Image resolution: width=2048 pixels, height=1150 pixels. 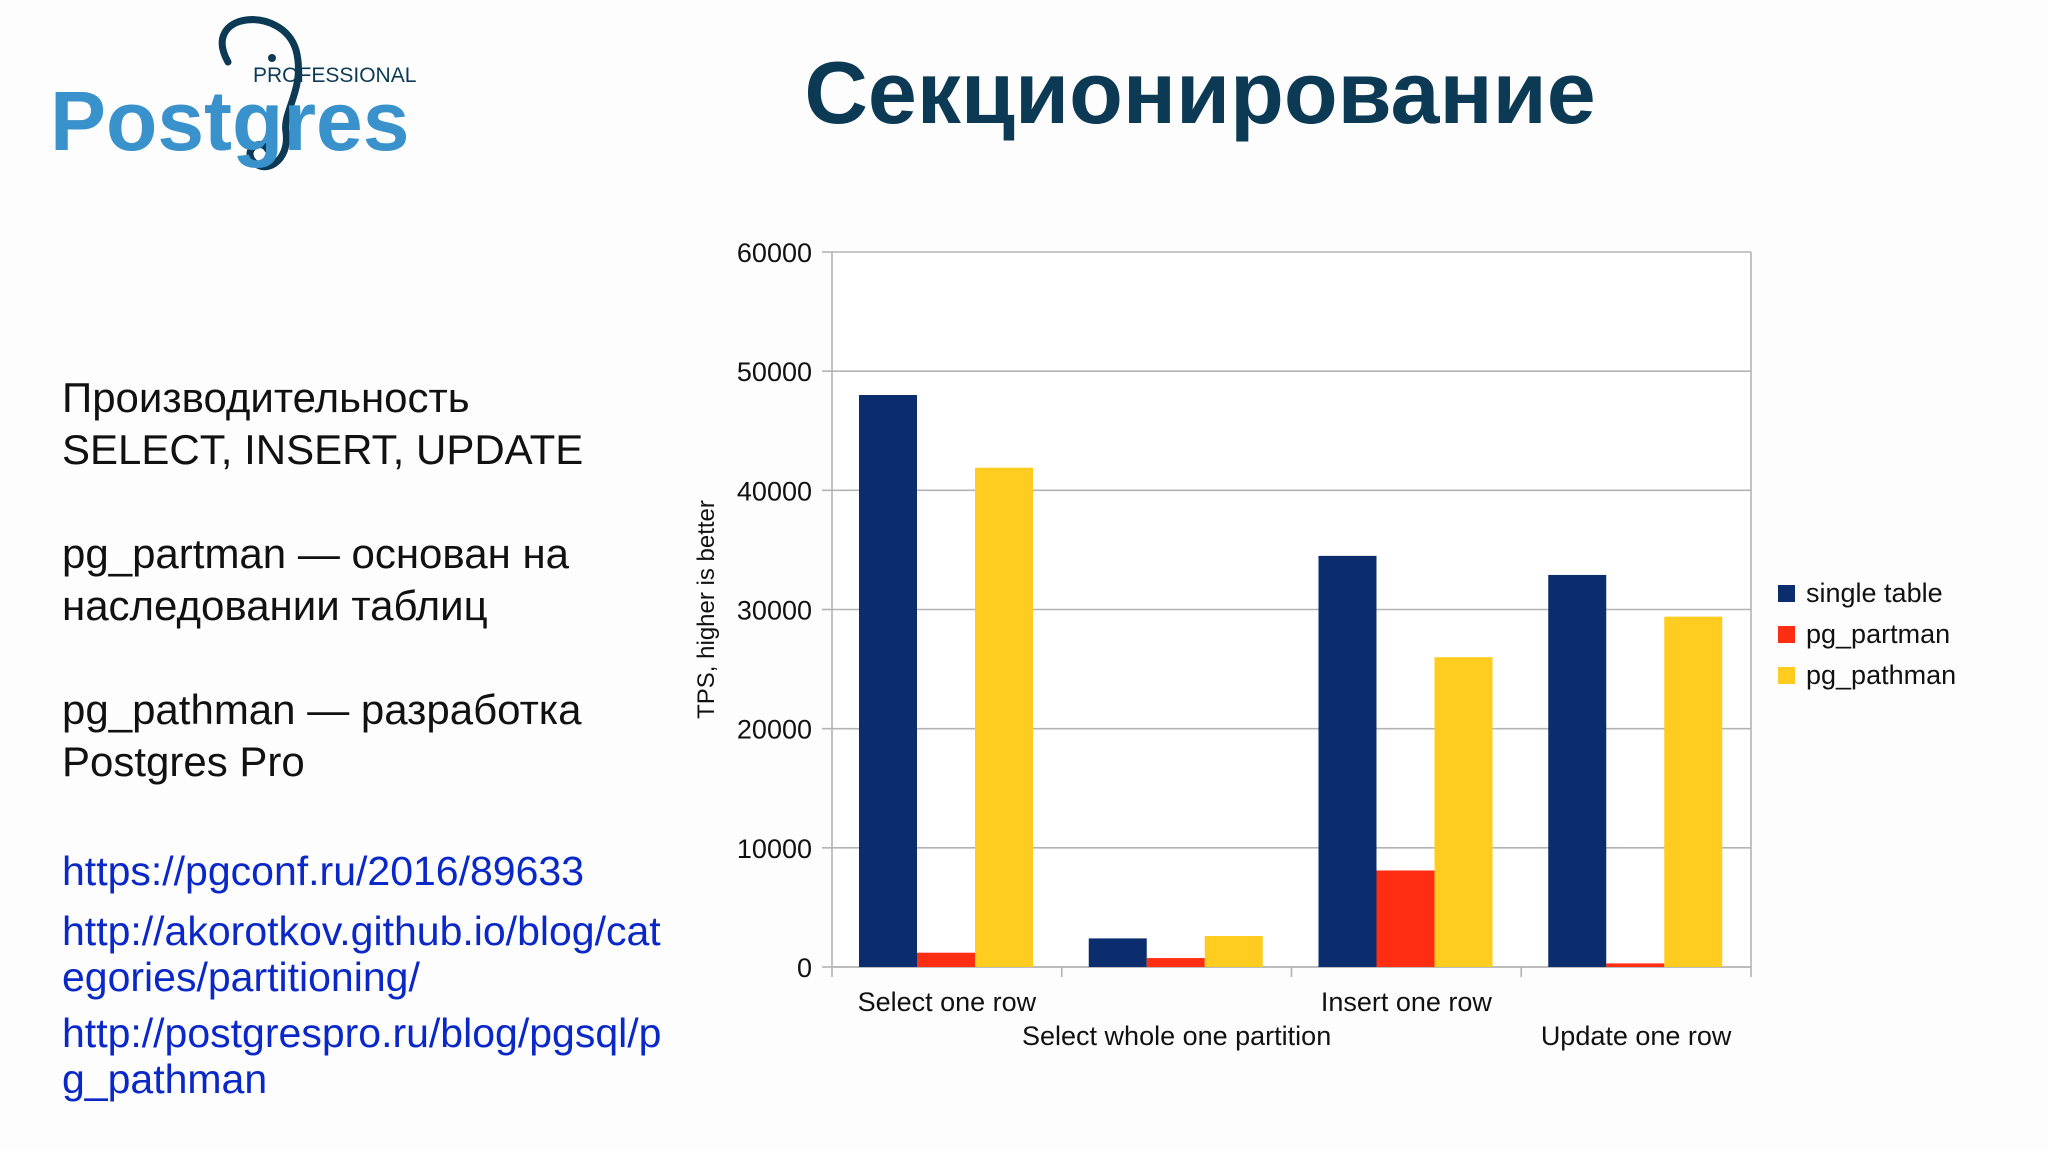 I want to click on text-line: Postgres Pro, so click(x=183, y=761).